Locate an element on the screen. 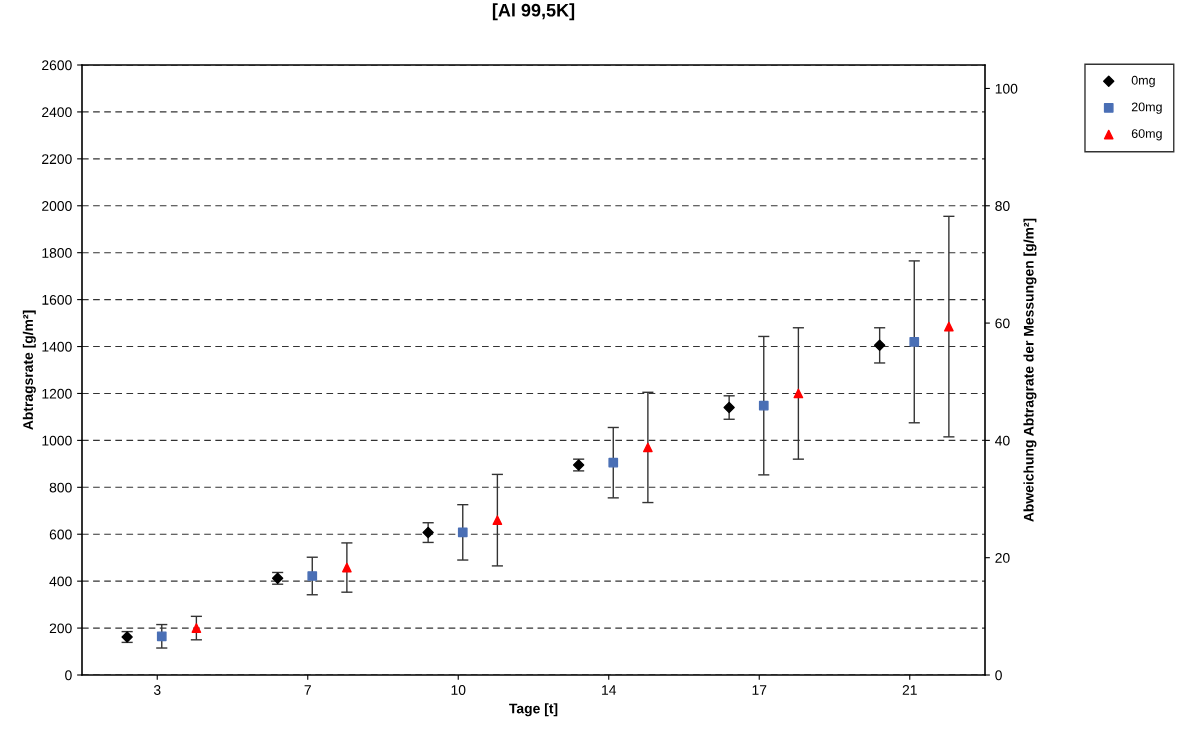  y-tick-label: 2600 is located at coordinates (57, 65).